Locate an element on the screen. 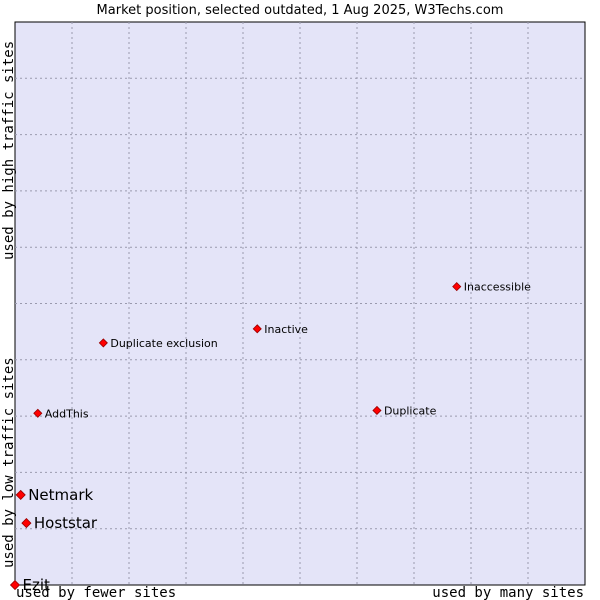  data-label-duplicate: Duplicate is located at coordinates (410, 410).